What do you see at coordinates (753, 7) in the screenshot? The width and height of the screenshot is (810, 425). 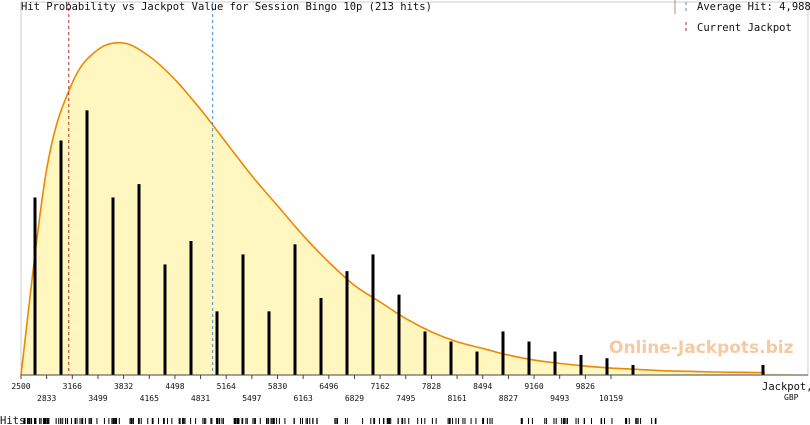 I see `legend-average-label: Average Hit: 4,988` at bounding box center [753, 7].